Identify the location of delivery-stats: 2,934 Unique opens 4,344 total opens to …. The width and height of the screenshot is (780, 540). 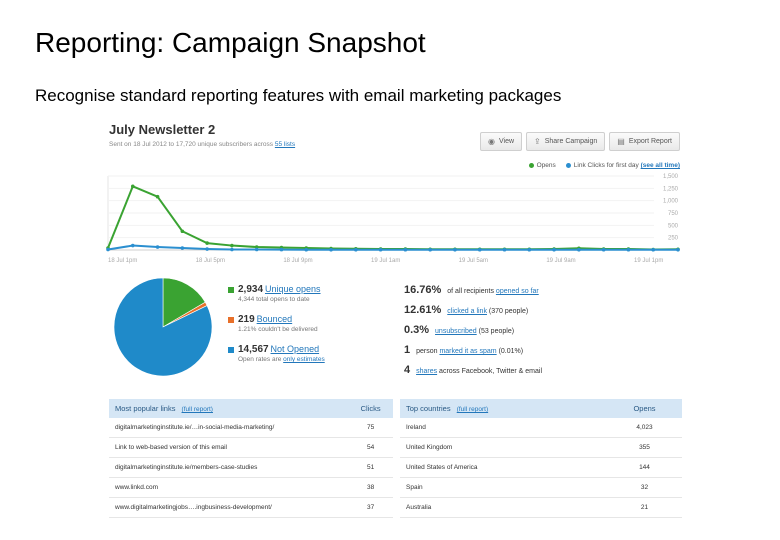
(276, 329).